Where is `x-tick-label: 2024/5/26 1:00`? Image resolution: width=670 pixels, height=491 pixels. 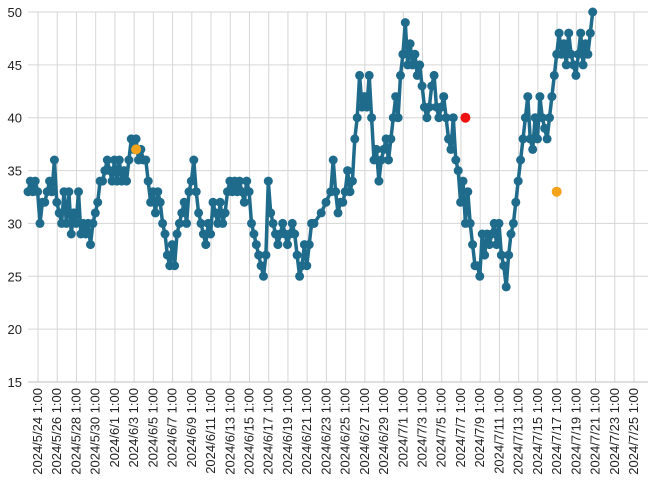
x-tick-label: 2024/5/26 1:00 is located at coordinates (56, 431).